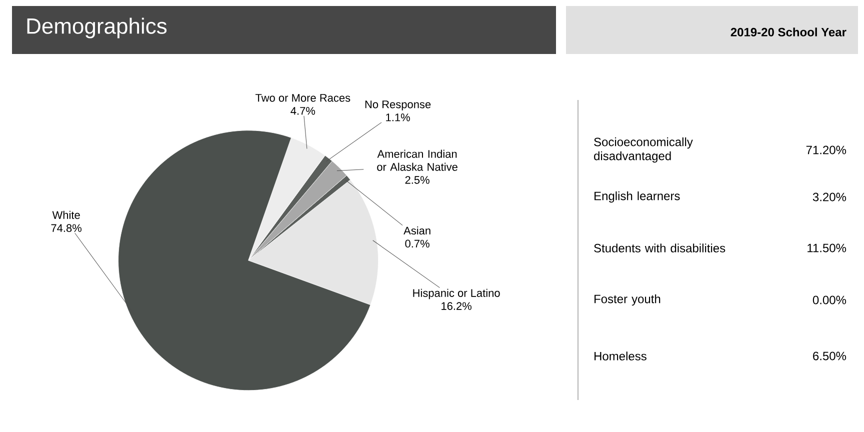 The width and height of the screenshot is (864, 432). I want to click on text: Socioeconomically disadvantaged, so click(643, 150).